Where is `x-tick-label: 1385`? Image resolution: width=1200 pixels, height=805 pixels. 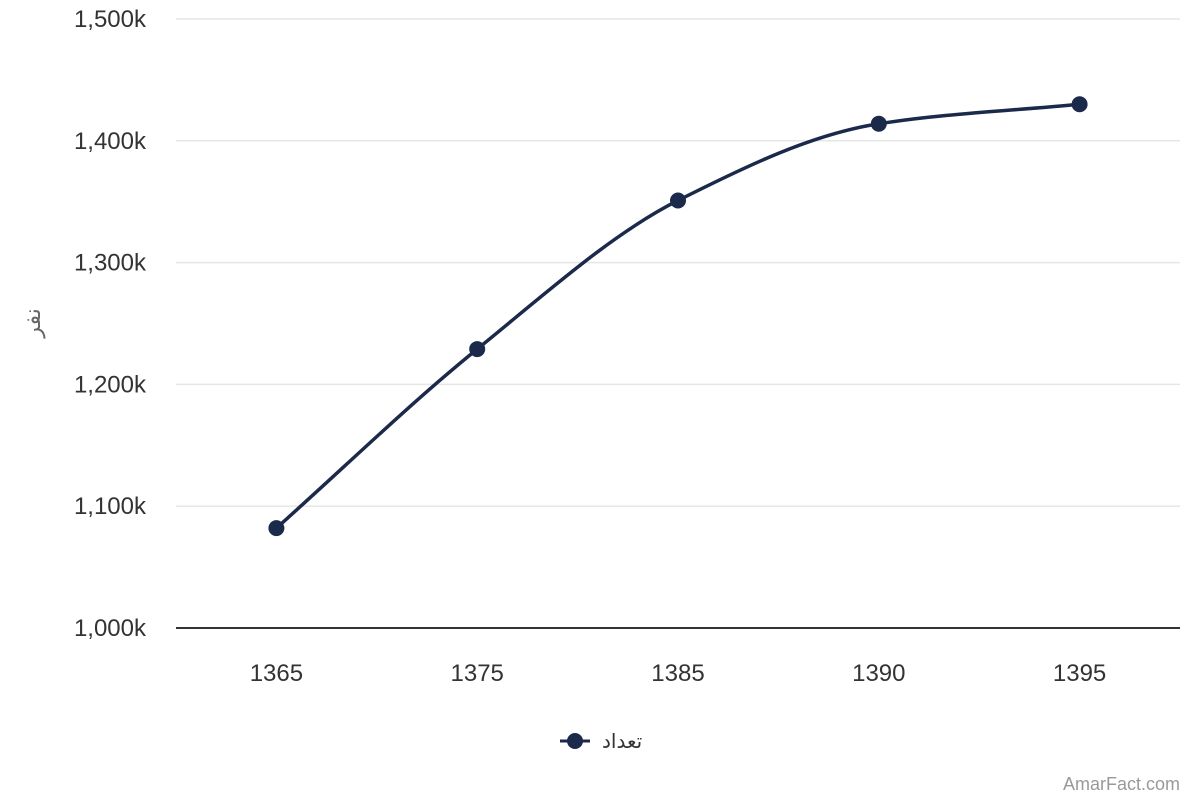 x-tick-label: 1385 is located at coordinates (677, 673).